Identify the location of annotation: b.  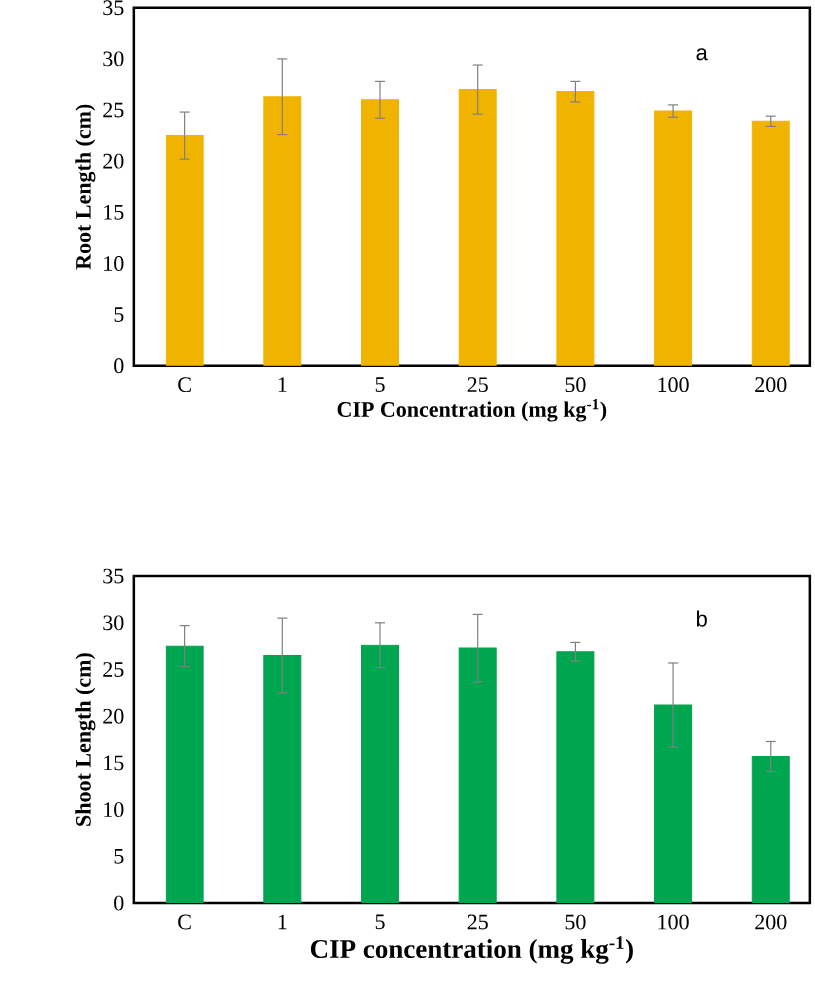
(701, 618).